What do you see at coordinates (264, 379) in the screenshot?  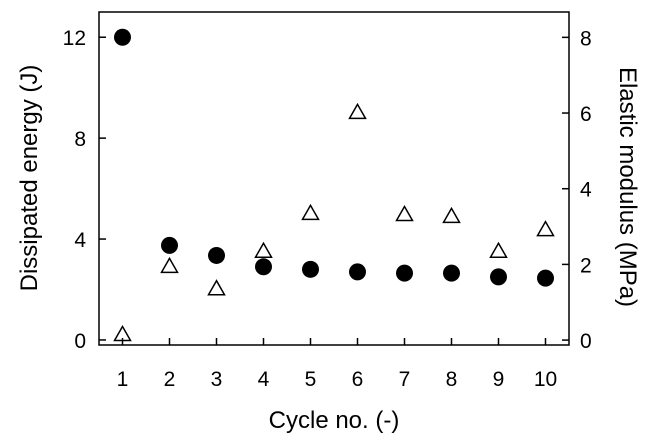 I see `x-tick-label: 4` at bounding box center [264, 379].